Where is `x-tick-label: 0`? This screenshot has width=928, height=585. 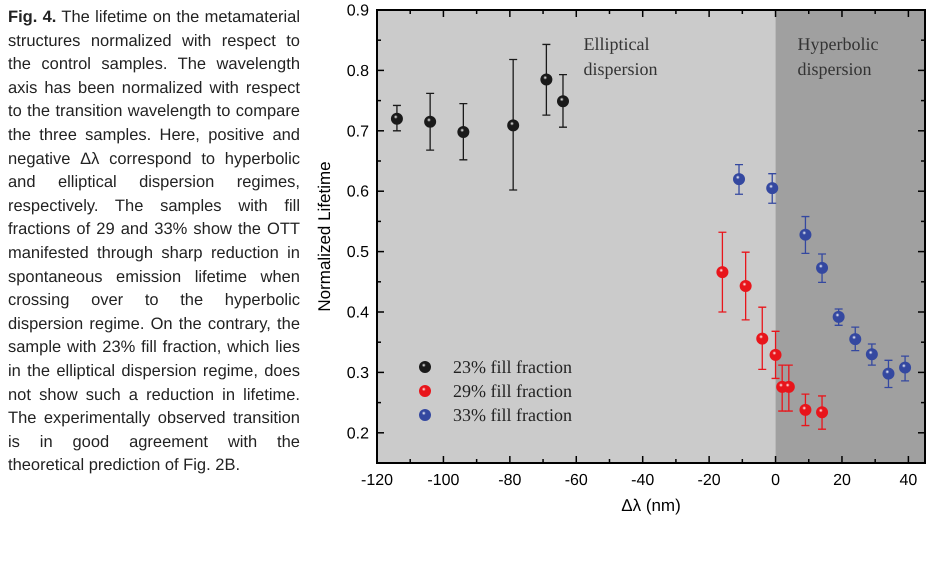 x-tick-label: 0 is located at coordinates (775, 480).